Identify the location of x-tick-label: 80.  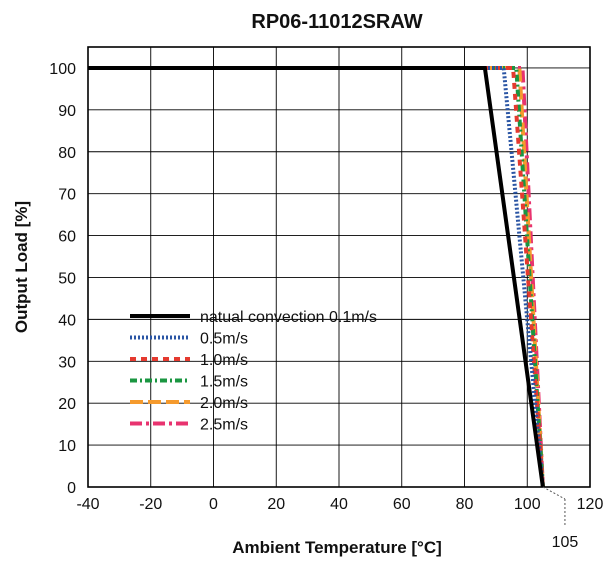
(465, 504).